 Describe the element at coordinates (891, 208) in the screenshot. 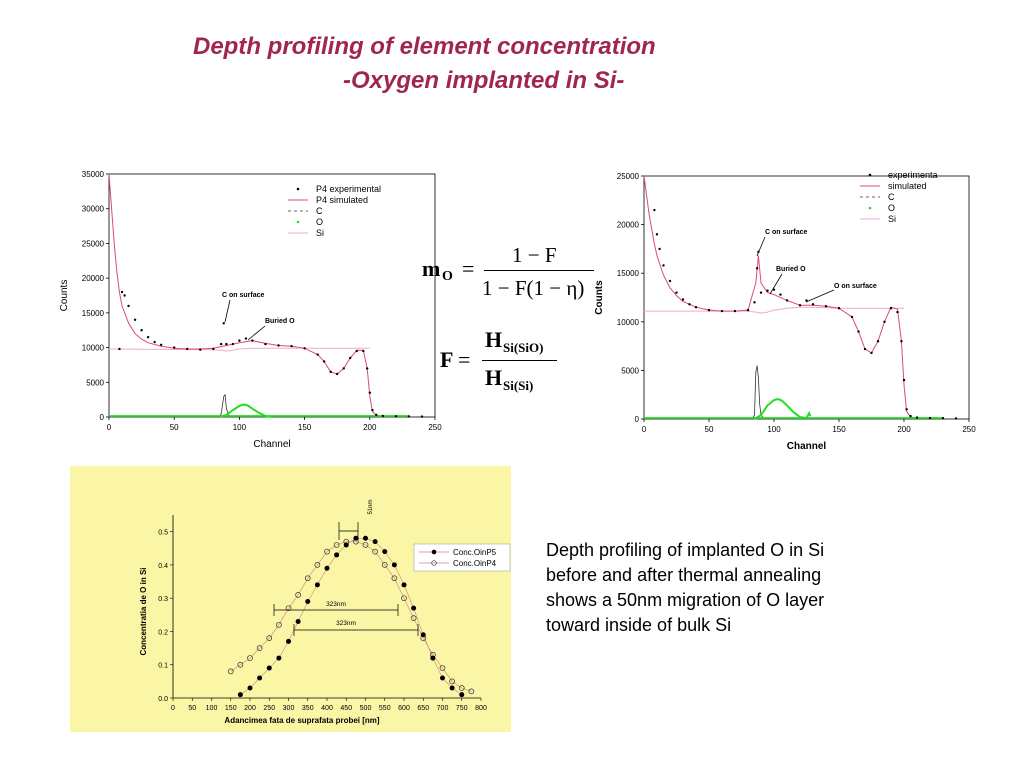

I see `legend-label: O` at that location.